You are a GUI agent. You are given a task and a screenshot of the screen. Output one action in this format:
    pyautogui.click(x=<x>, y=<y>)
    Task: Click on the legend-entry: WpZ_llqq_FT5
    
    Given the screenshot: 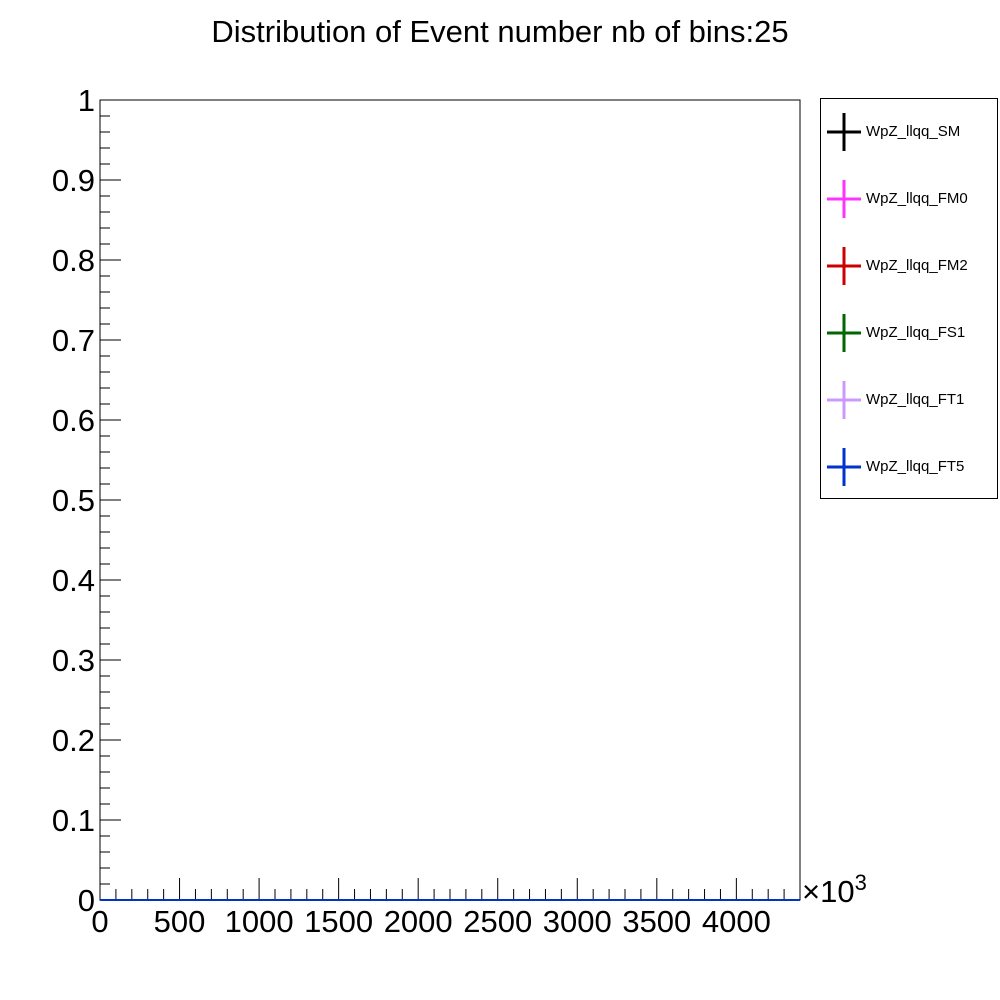 What is the action you would take?
    pyautogui.click(x=910, y=467)
    